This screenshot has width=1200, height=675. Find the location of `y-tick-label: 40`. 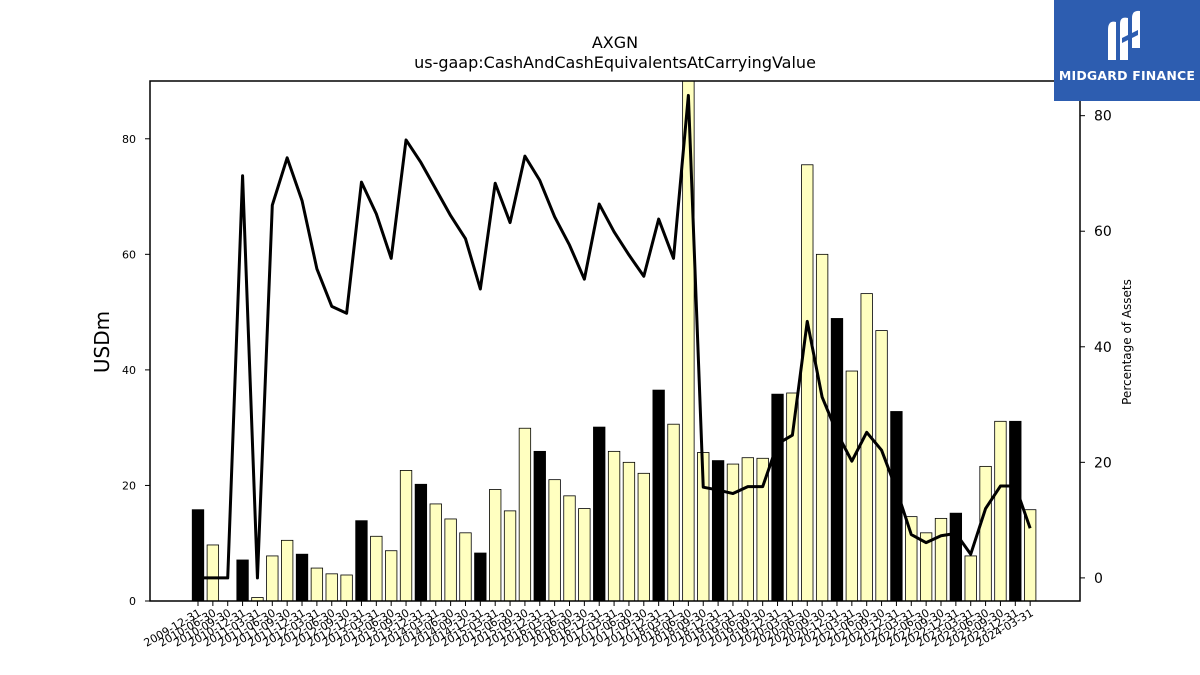

y-tick-label: 40 is located at coordinates (129, 370).